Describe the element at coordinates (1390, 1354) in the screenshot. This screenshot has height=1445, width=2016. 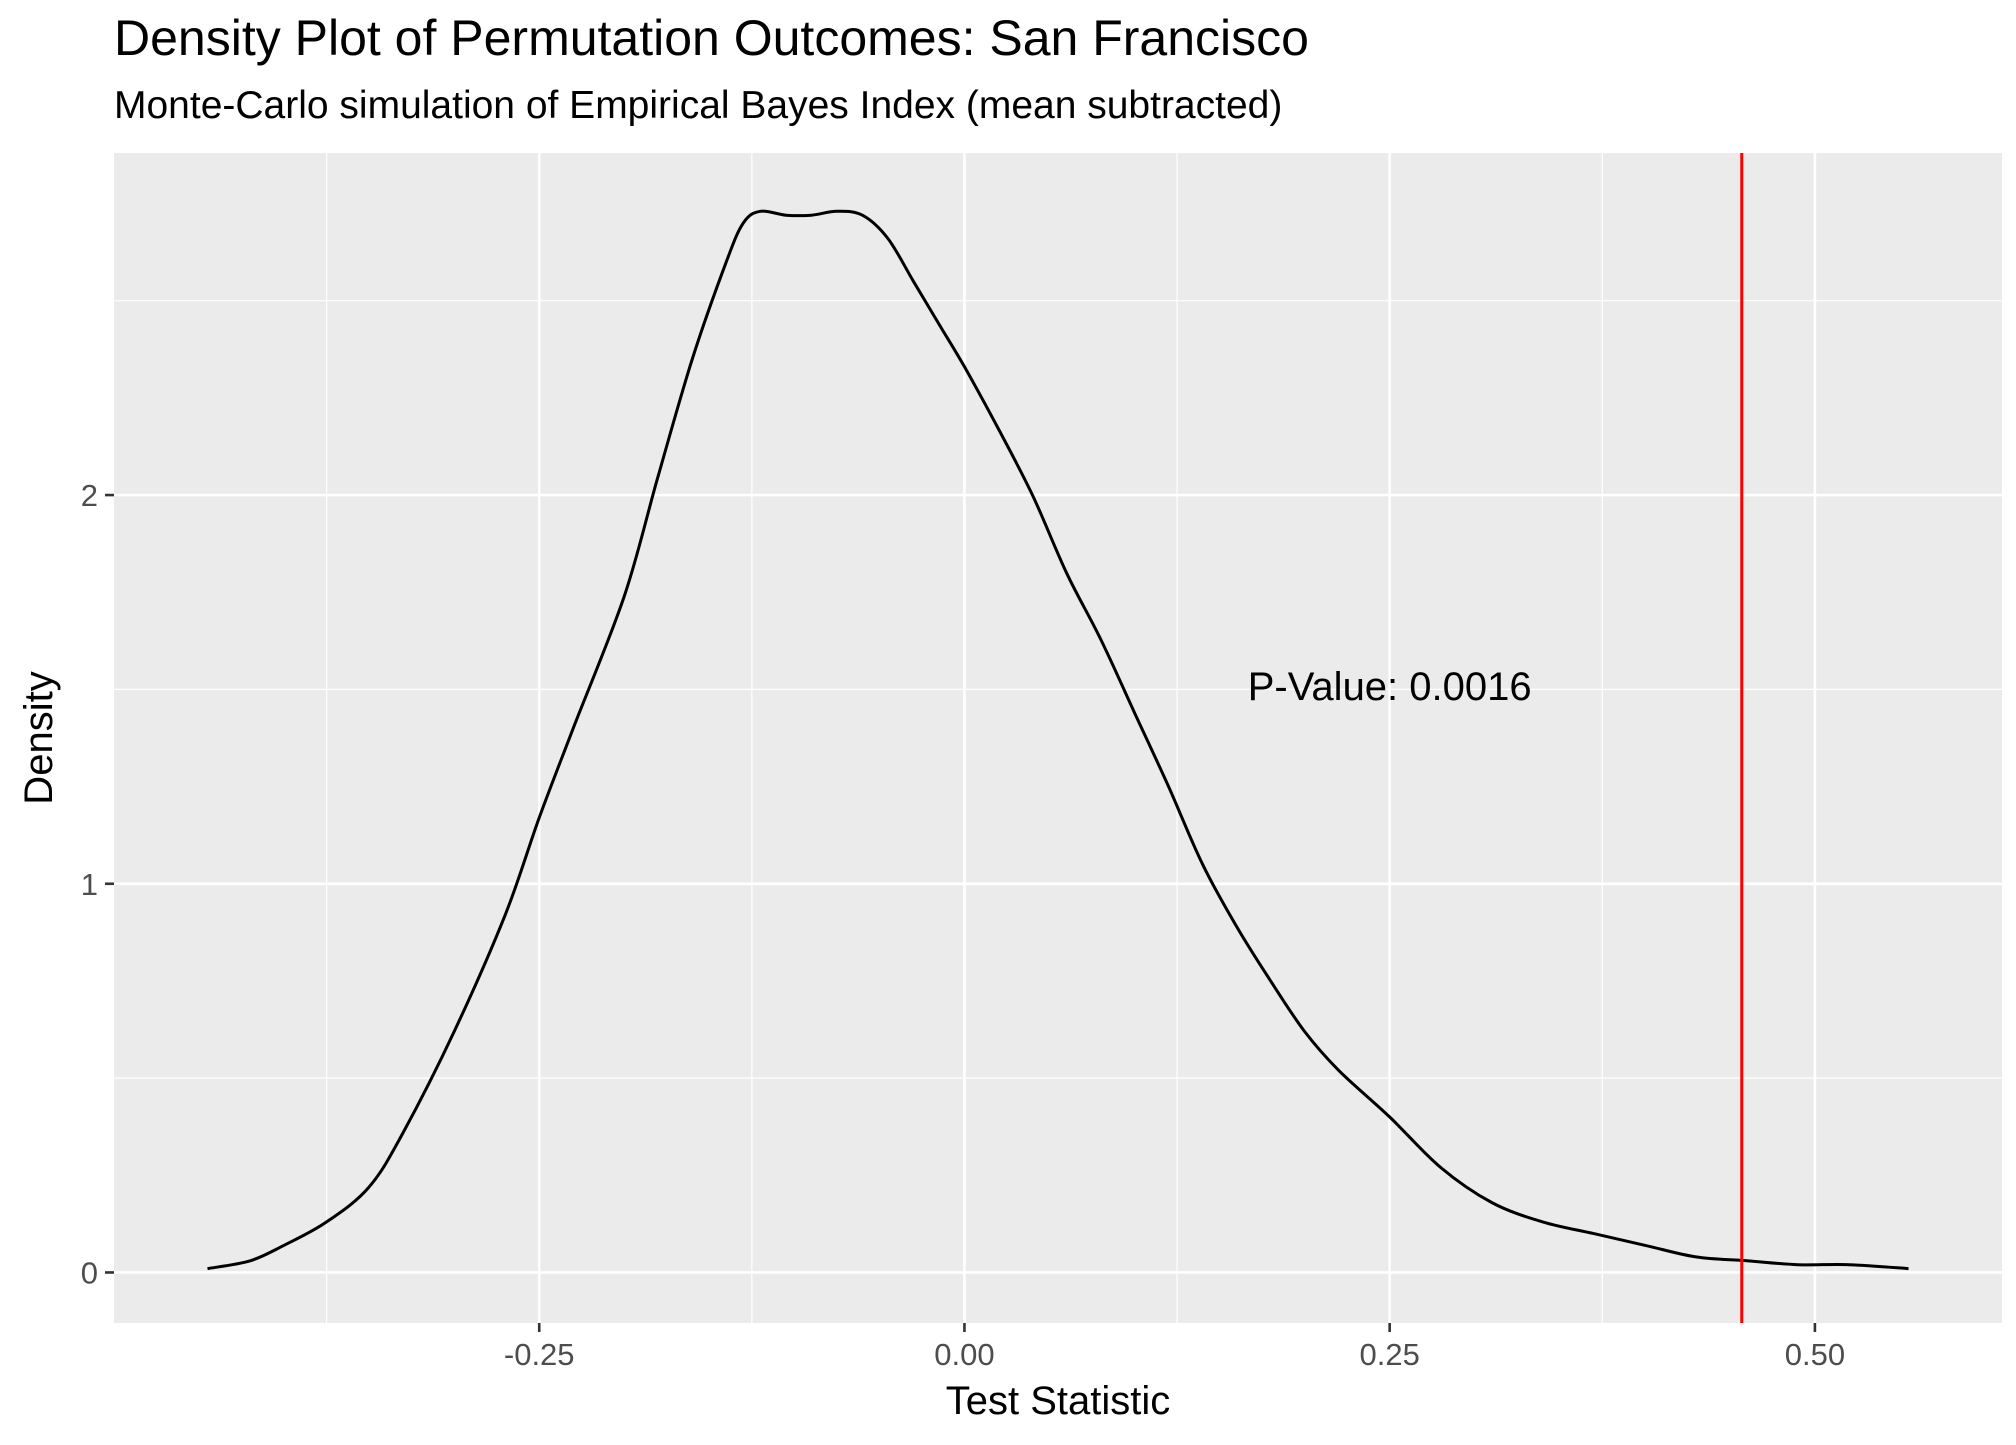
I see `x-tick-label: 0.25` at that location.